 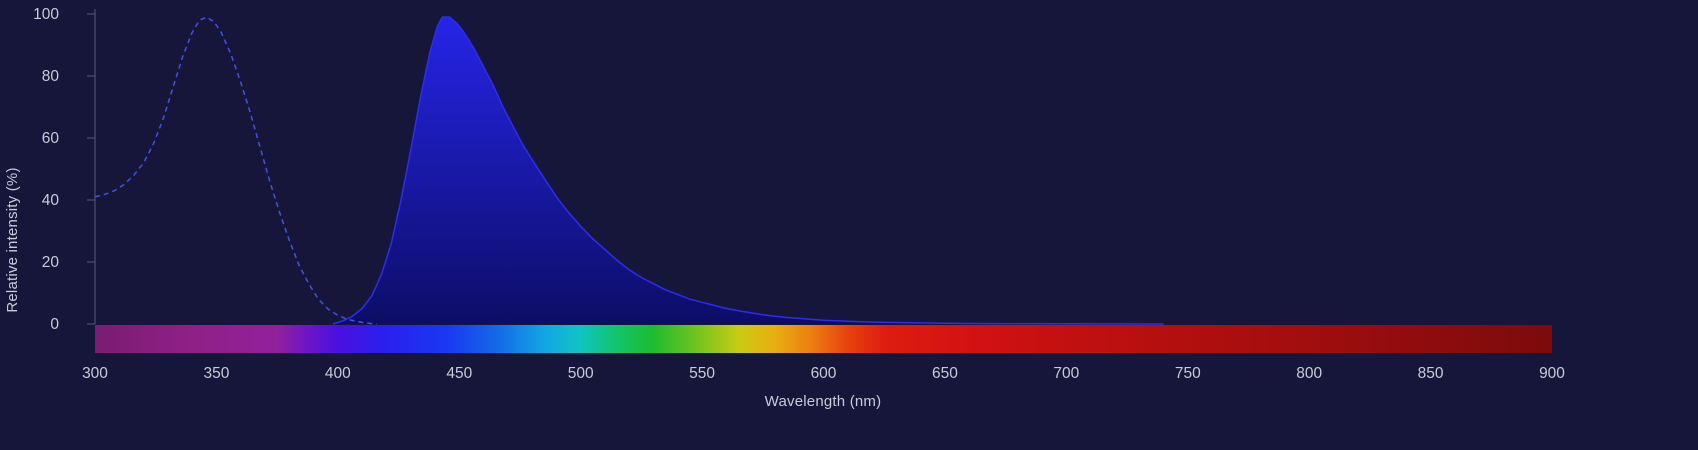 What do you see at coordinates (1431, 373) in the screenshot?
I see `x-tick-label: 850` at bounding box center [1431, 373].